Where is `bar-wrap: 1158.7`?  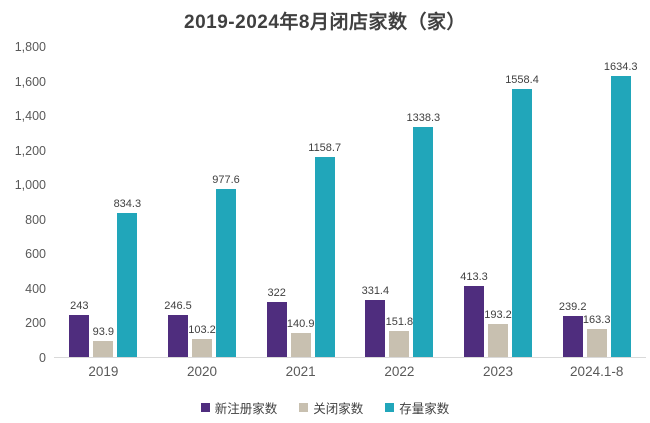
bar-wrap: 1158.7 is located at coordinates (324, 202).